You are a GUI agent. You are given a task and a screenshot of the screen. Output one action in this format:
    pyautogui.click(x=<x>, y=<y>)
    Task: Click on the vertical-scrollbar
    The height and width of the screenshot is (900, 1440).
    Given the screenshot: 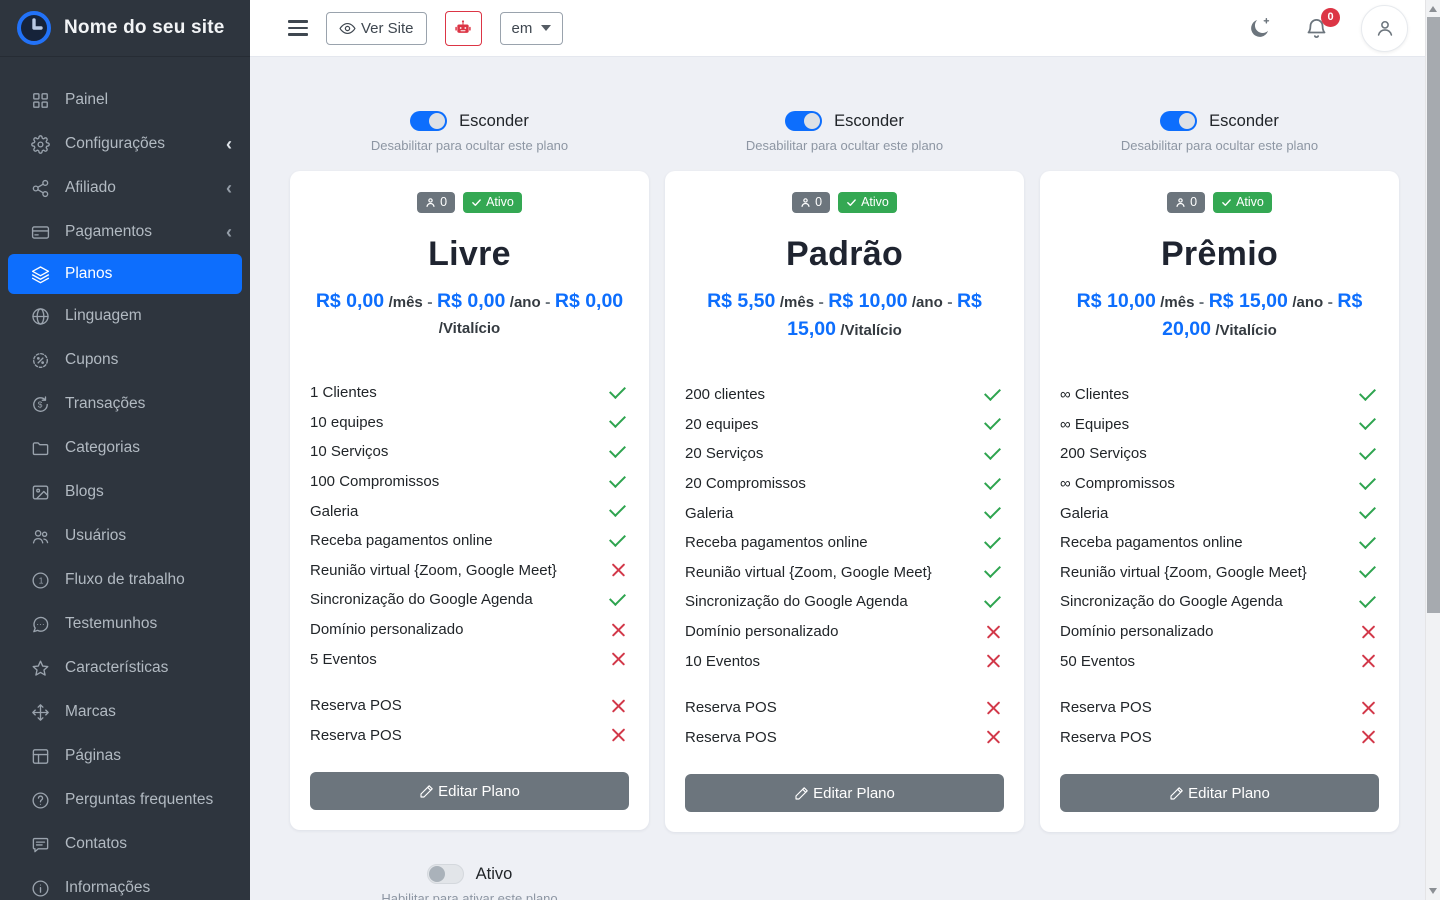 What is the action you would take?
    pyautogui.click(x=1432, y=450)
    